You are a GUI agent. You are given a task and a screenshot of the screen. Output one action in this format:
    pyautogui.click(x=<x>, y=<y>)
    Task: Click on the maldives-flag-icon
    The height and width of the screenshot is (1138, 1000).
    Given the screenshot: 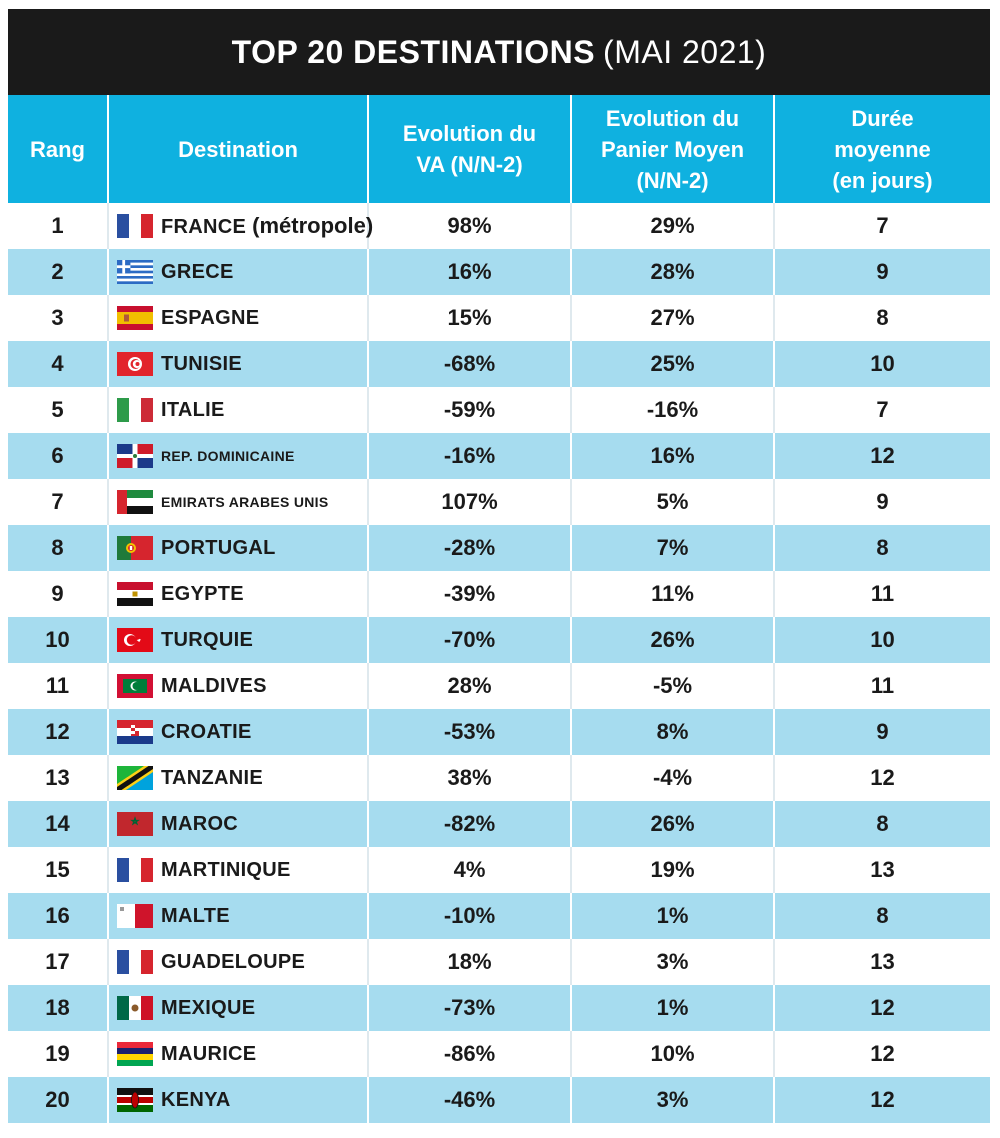 What is the action you would take?
    pyautogui.click(x=135, y=686)
    